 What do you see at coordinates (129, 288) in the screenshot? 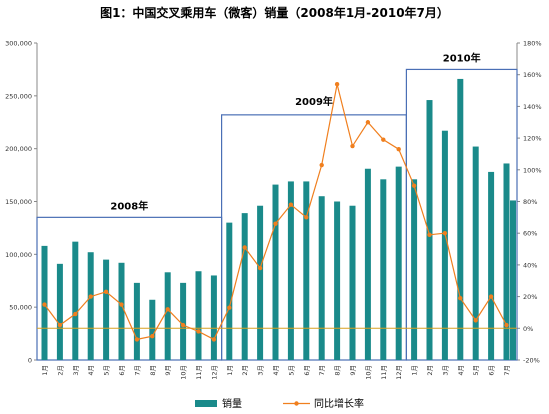
I see `year-box` at bounding box center [129, 288].